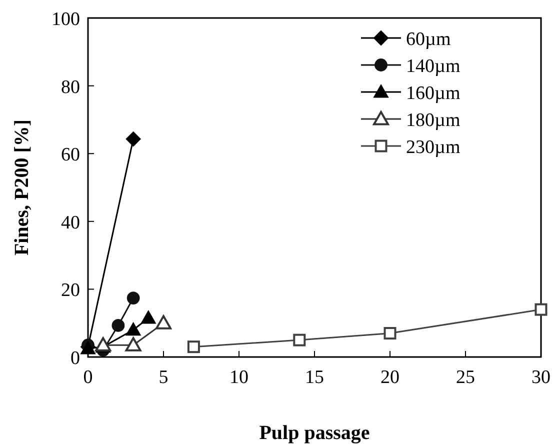  I want to click on x-axis-title: Pulp passage, so click(314, 433).